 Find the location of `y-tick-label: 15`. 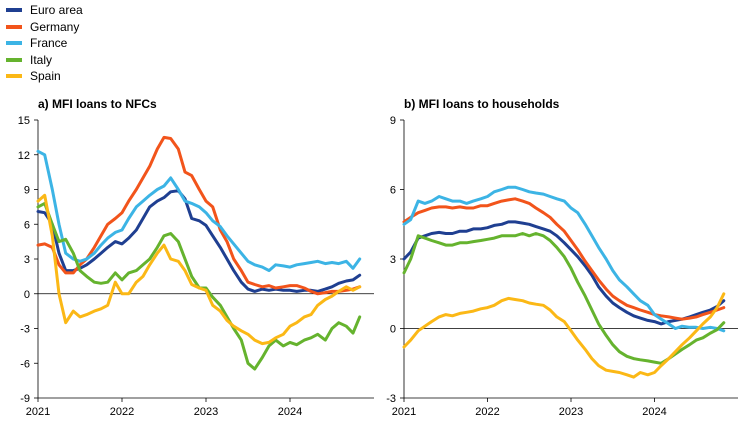

y-tick-label: 15 is located at coordinates (24, 121).